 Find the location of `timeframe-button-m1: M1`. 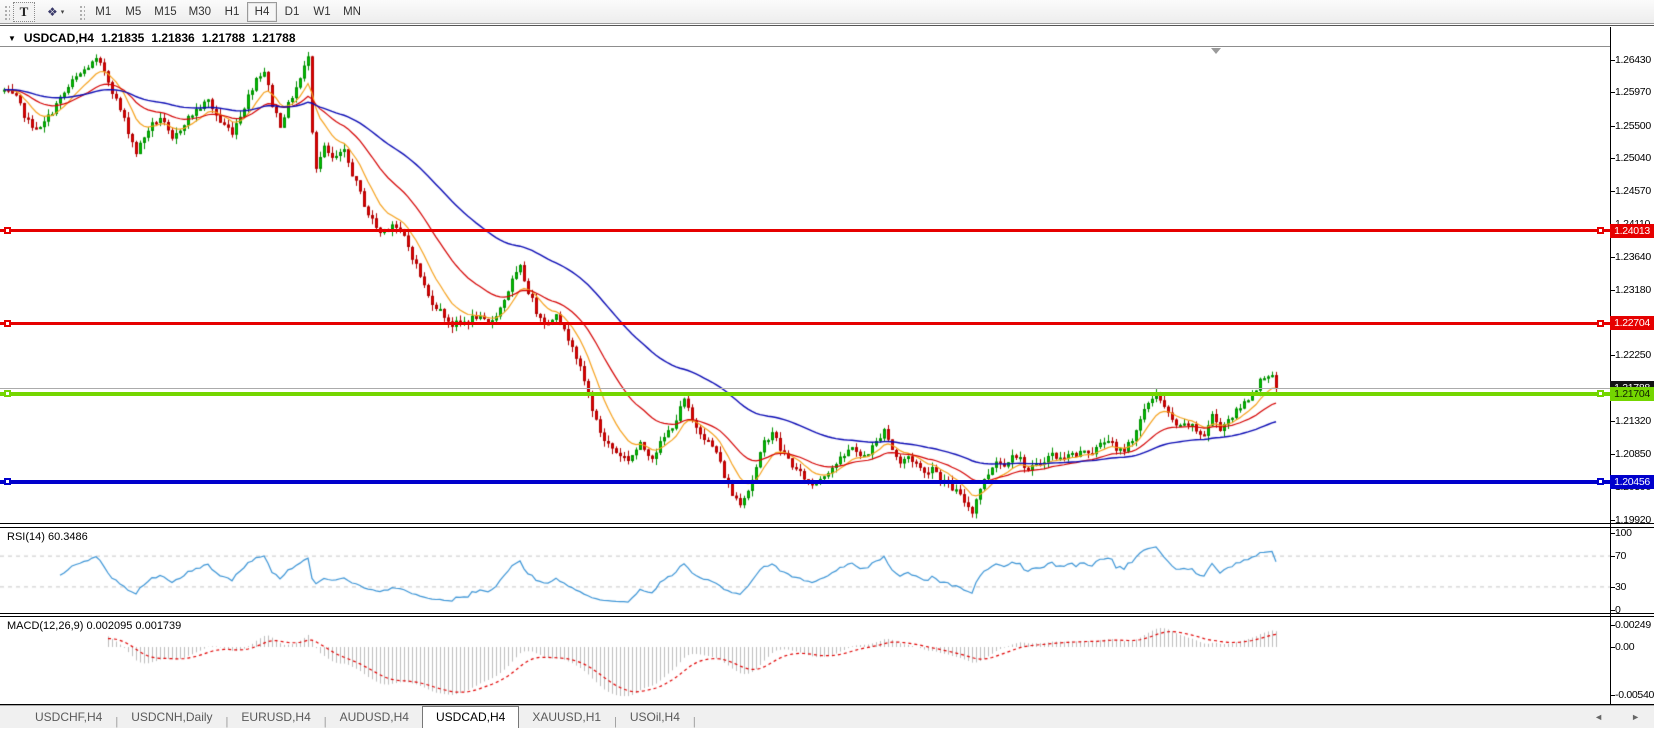

timeframe-button-m1: M1 is located at coordinates (103, 11).